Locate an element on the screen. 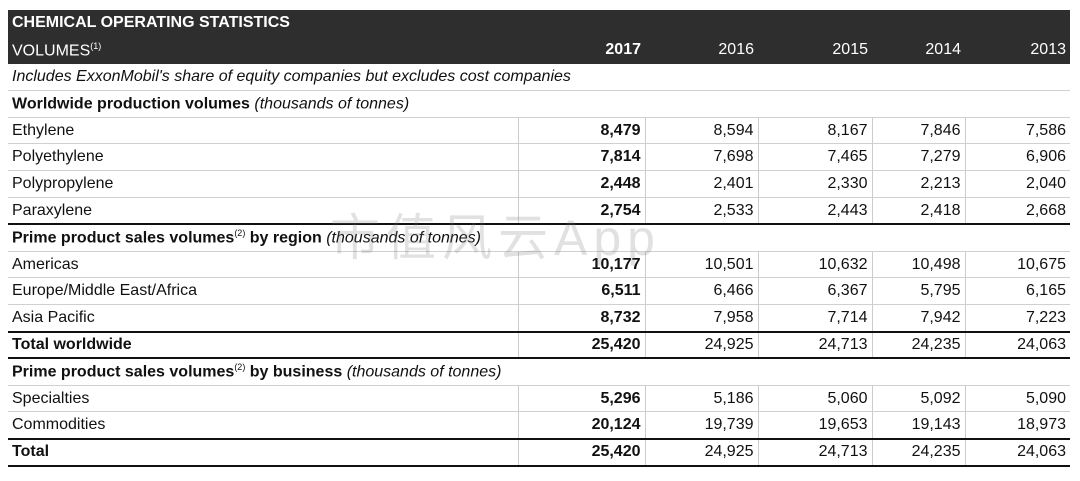 Image resolution: width=1080 pixels, height=481 pixels. cell-value: 18,973 is located at coordinates (1017, 425).